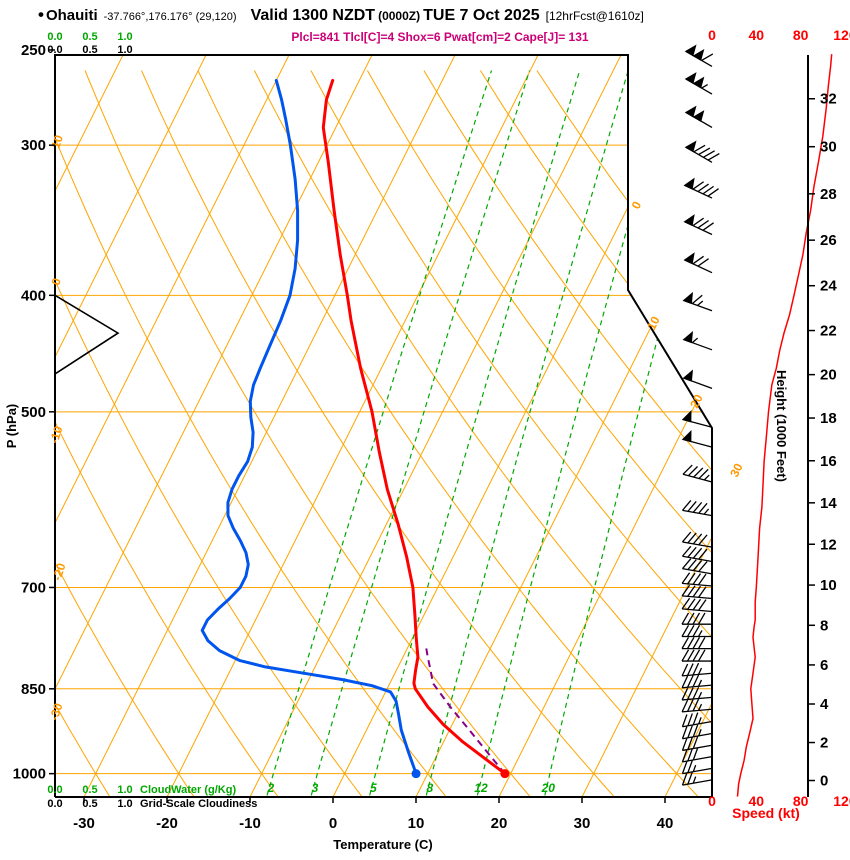 The width and height of the screenshot is (850, 860). What do you see at coordinates (828, 503) in the screenshot?
I see `svg-text: 14` at bounding box center [828, 503].